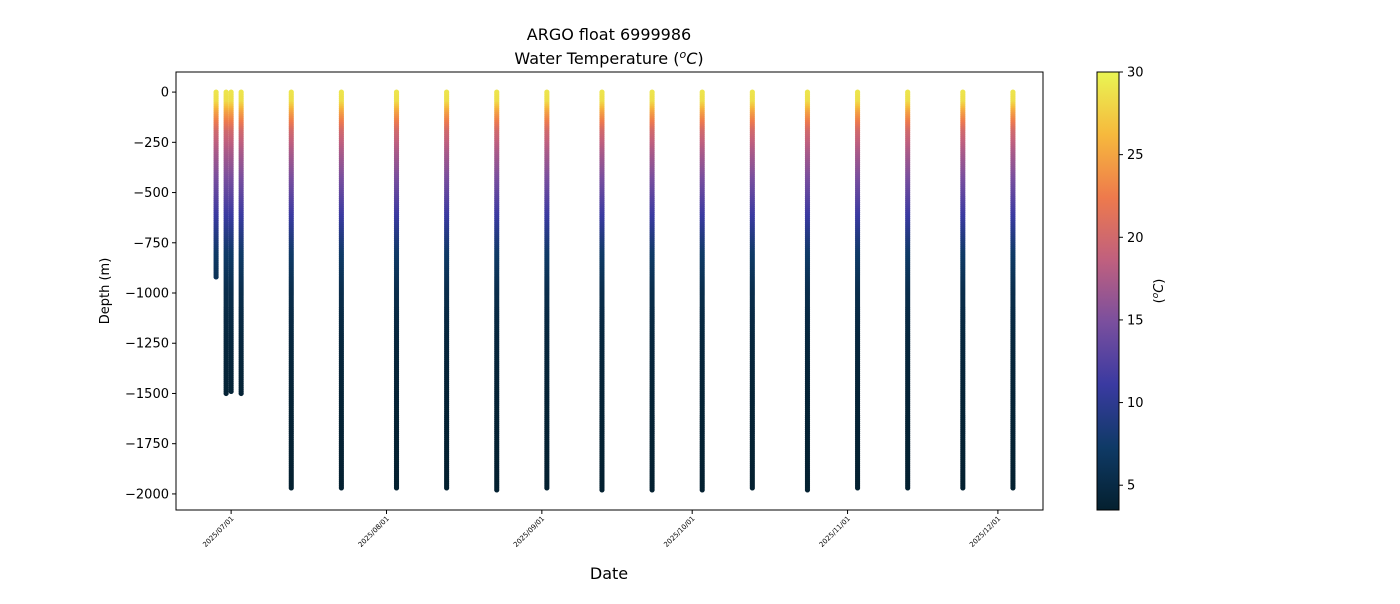  What do you see at coordinates (147, 344) in the screenshot?
I see `y-tick-label: −1250` at bounding box center [147, 344].